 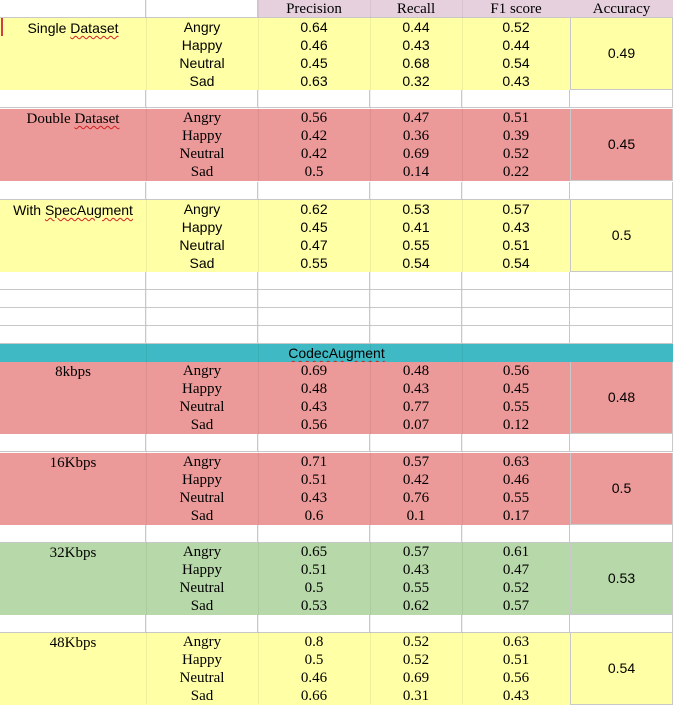 I want to click on block-label: Double Dataset, so click(x=73, y=119).